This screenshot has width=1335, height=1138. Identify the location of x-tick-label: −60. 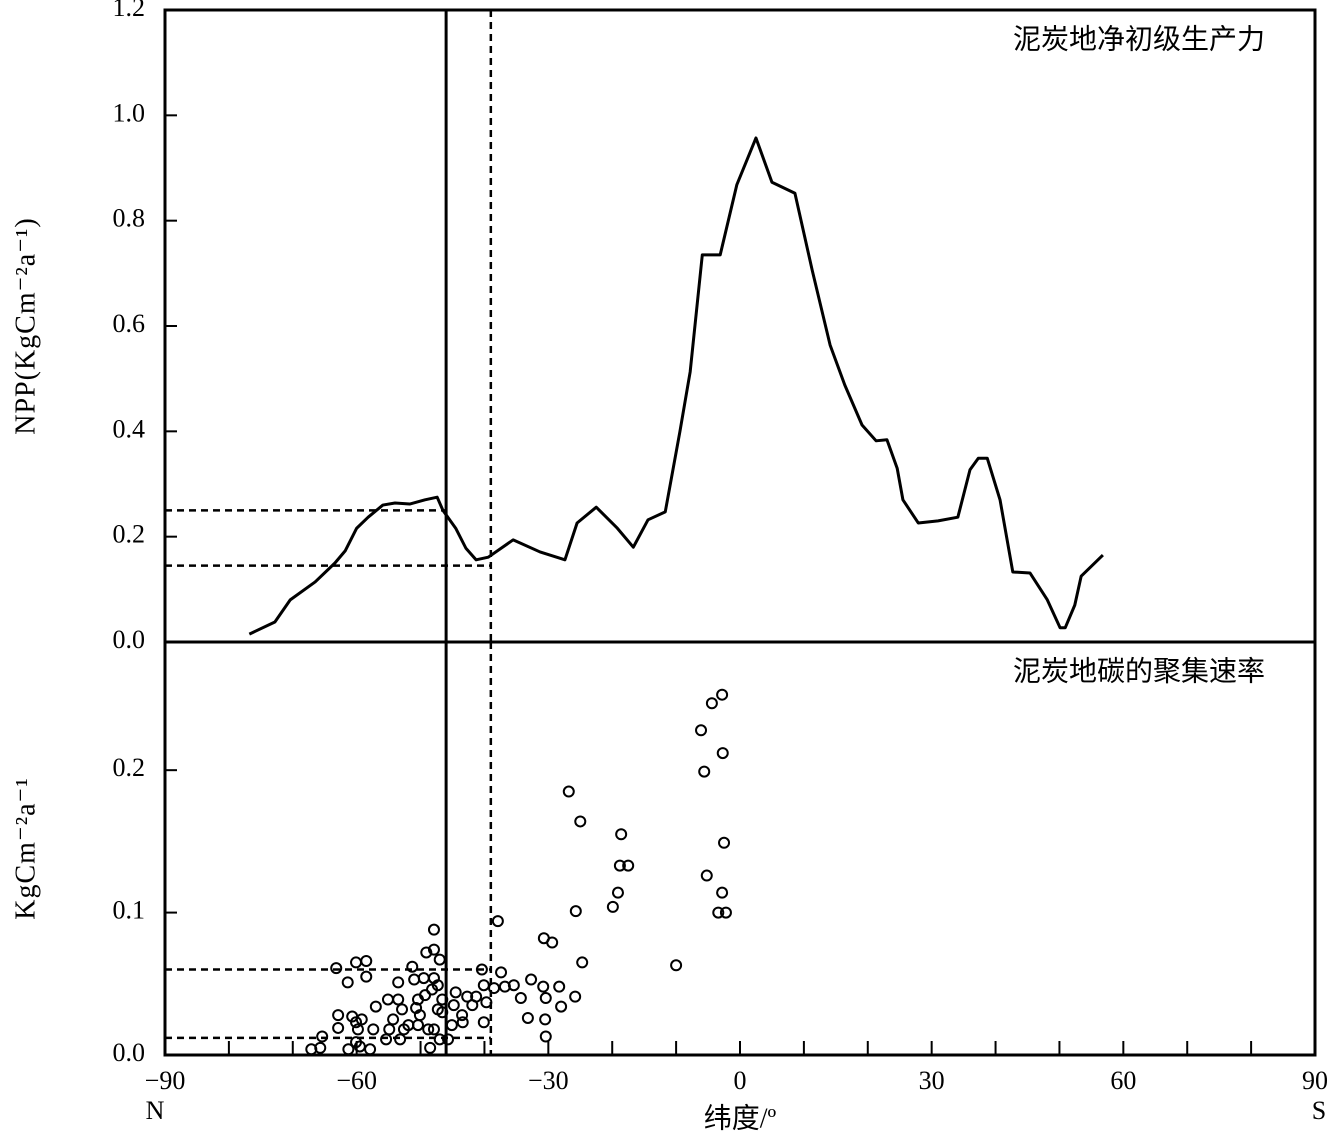
(356, 1080).